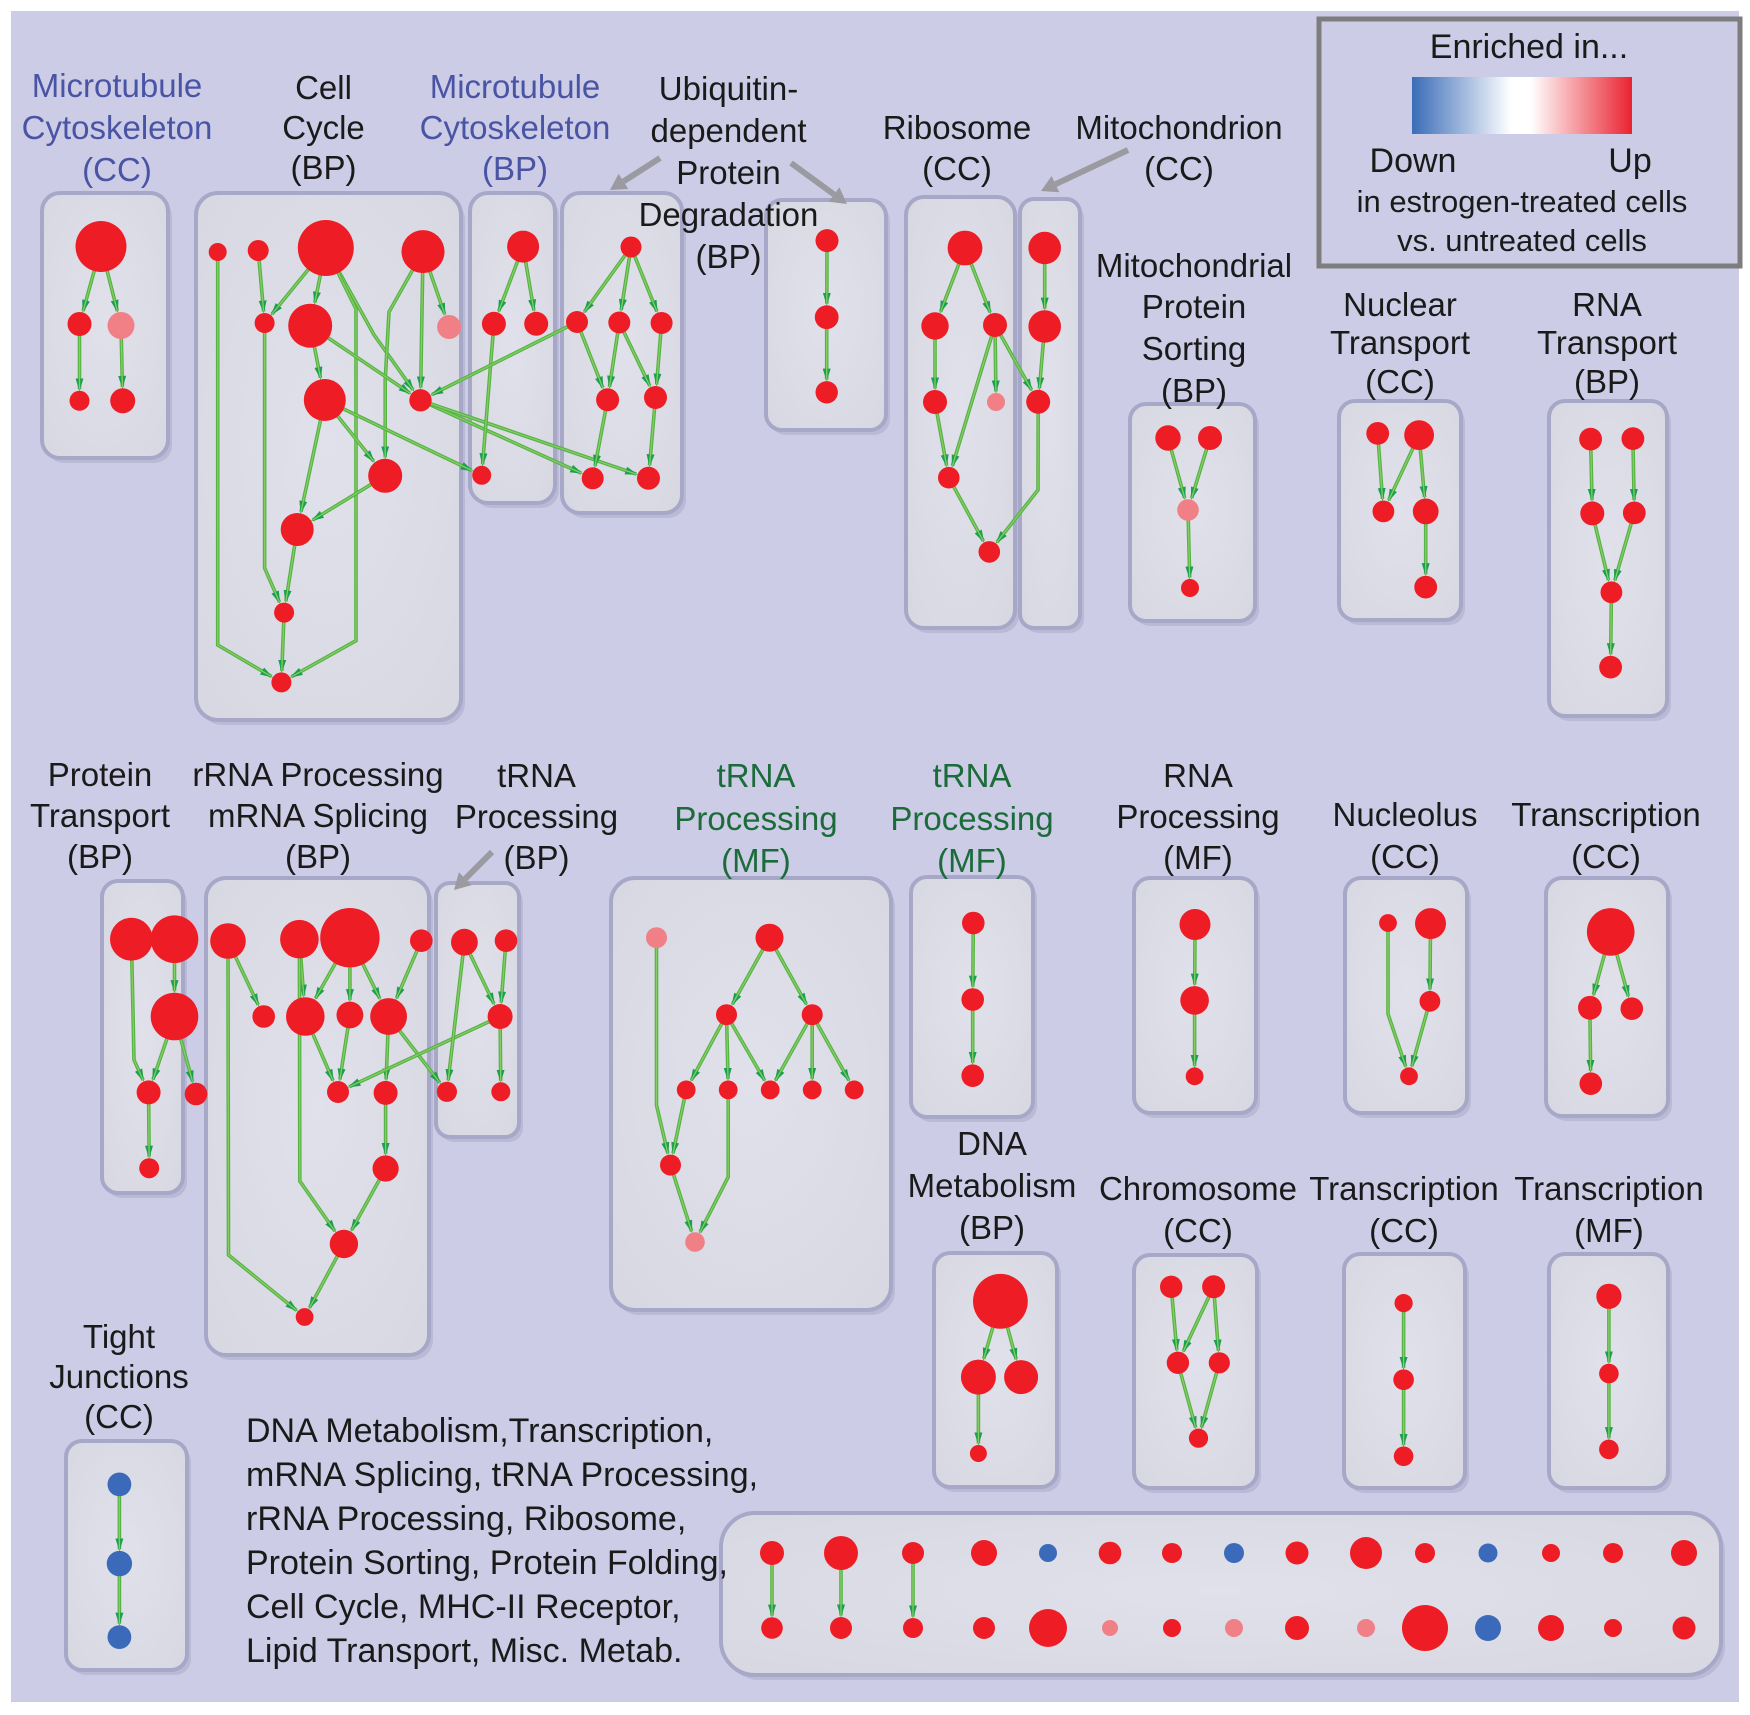 The height and width of the screenshot is (1715, 1750). Describe the element at coordinates (992, 1185) in the screenshot. I see `svg-text: Metabolism` at that location.